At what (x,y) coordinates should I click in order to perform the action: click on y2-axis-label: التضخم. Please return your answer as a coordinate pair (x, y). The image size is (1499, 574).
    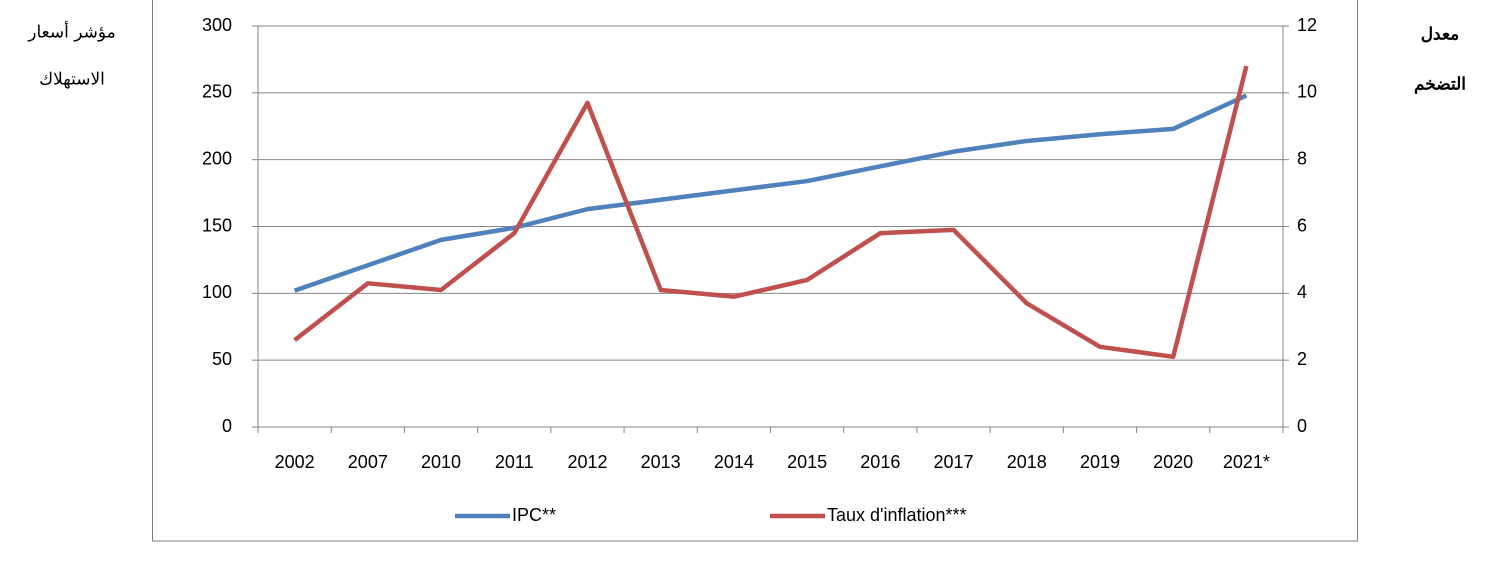
    Looking at the image, I should click on (1440, 85).